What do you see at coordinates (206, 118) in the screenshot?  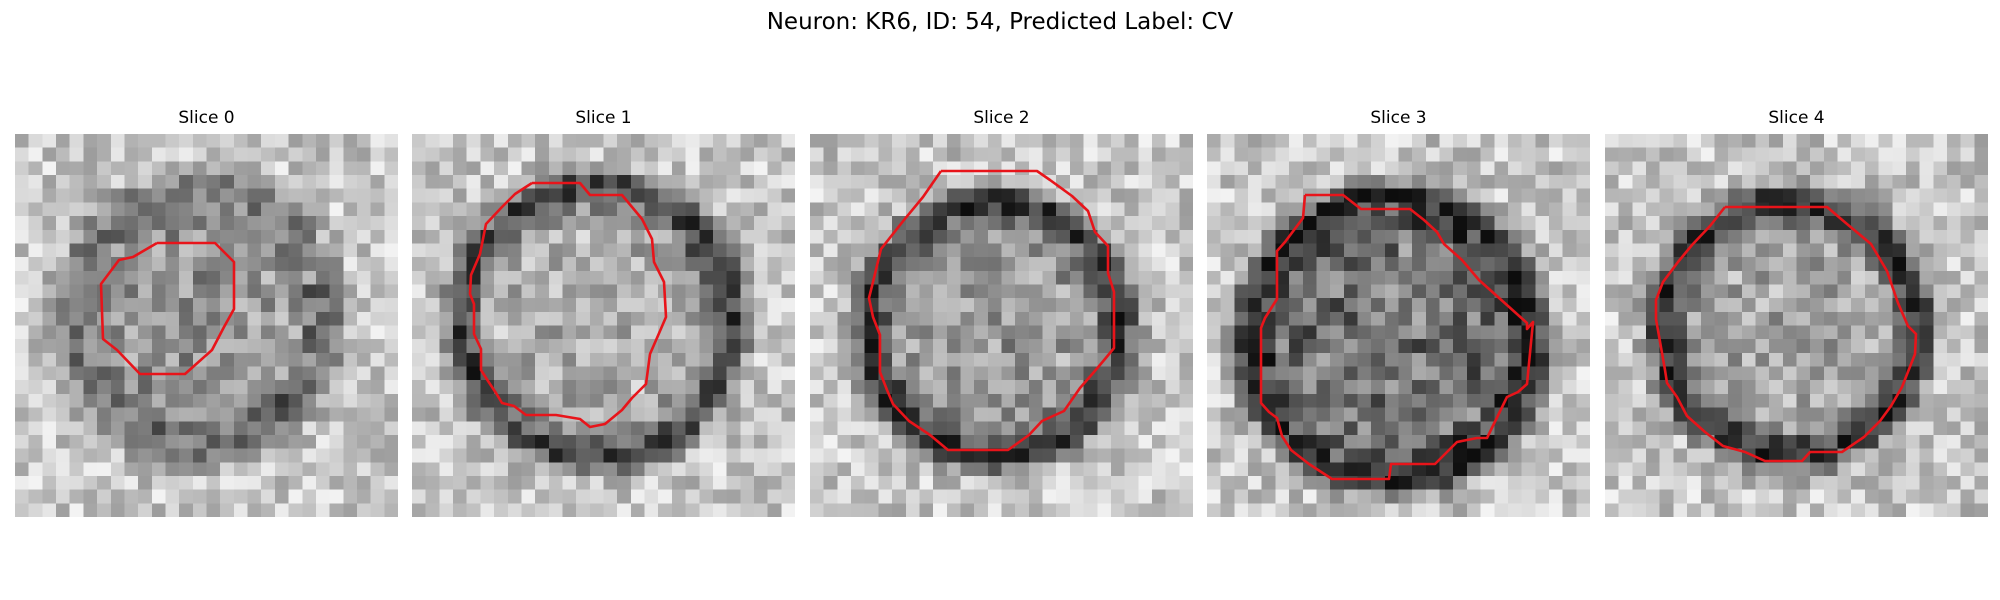 I see `slice-title-0: Slice 0` at bounding box center [206, 118].